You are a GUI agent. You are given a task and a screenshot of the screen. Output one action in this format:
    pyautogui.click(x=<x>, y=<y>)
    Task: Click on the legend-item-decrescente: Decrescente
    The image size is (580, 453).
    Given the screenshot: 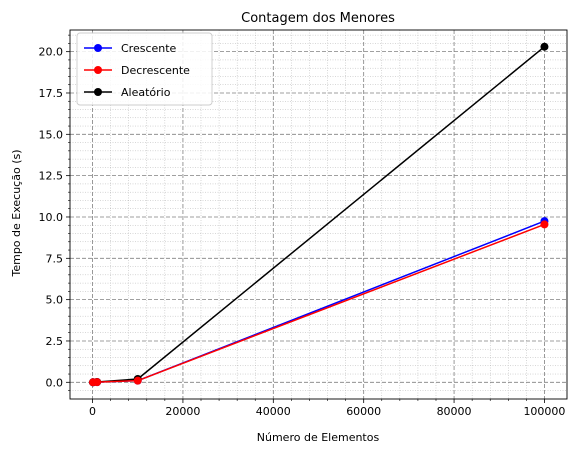 What is the action you would take?
    pyautogui.click(x=137, y=70)
    